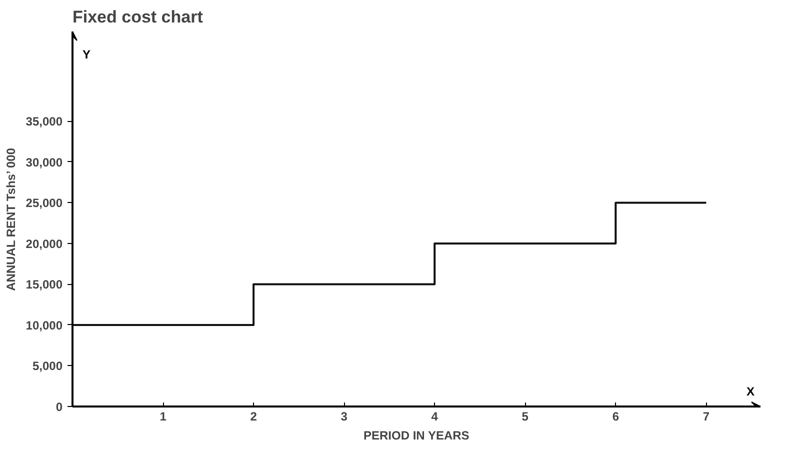 The height and width of the screenshot is (449, 797). I want to click on x-tick-label: 7, so click(706, 417).